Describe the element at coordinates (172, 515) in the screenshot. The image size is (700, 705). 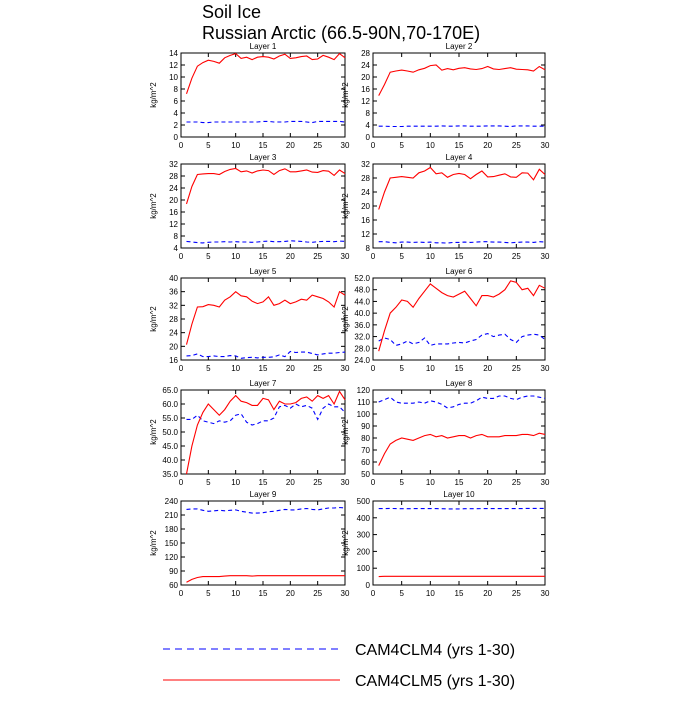
I see `y-tick-label: 210` at that location.